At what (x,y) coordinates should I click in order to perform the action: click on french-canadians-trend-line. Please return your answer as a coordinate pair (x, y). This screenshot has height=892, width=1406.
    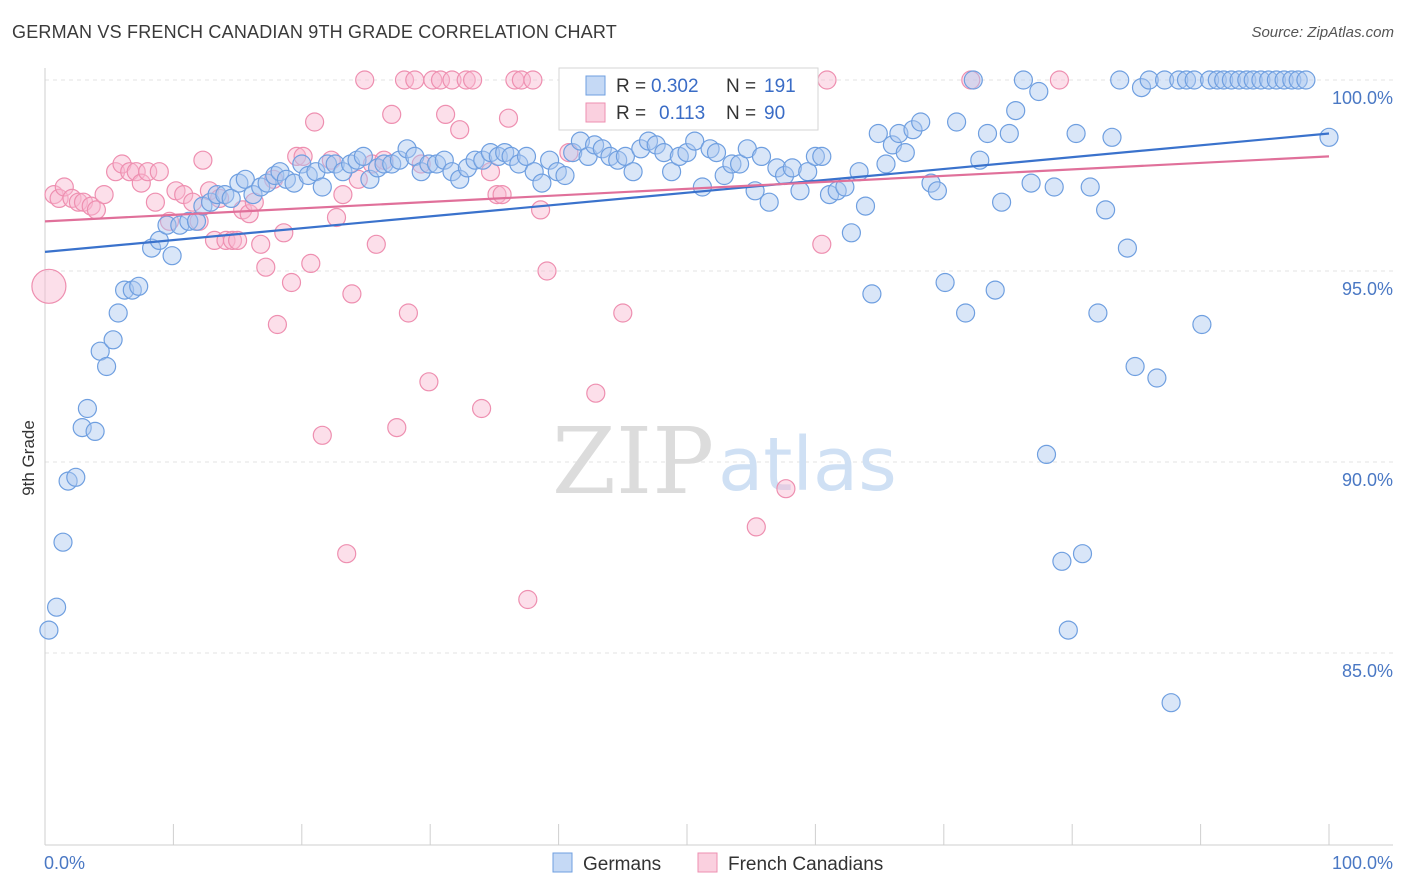
    Looking at the image, I should click on (687, 189).